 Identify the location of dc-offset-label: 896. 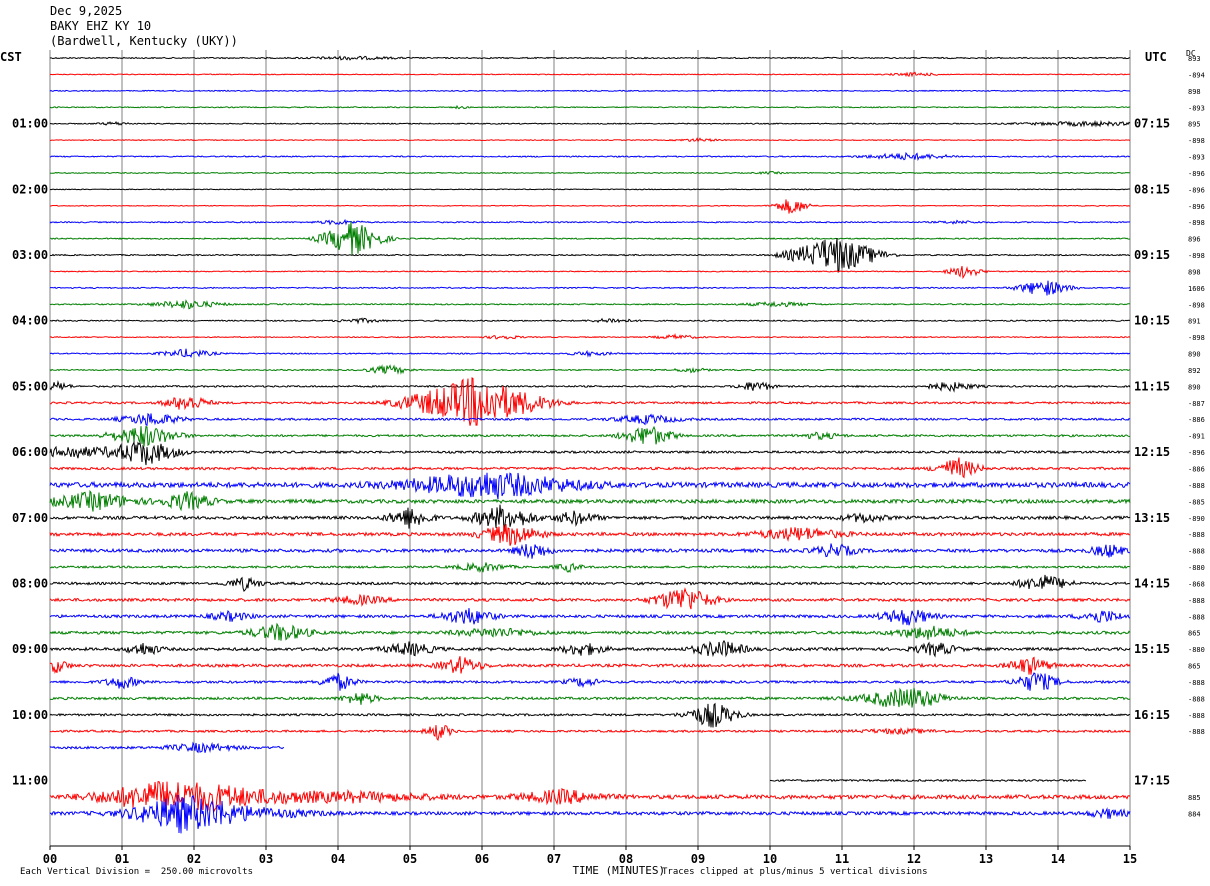
(1194, 240).